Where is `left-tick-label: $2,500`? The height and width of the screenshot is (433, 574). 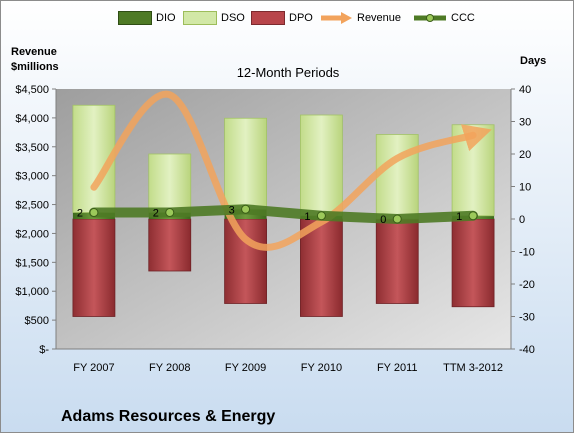 left-tick-label: $2,500 is located at coordinates (32, 206).